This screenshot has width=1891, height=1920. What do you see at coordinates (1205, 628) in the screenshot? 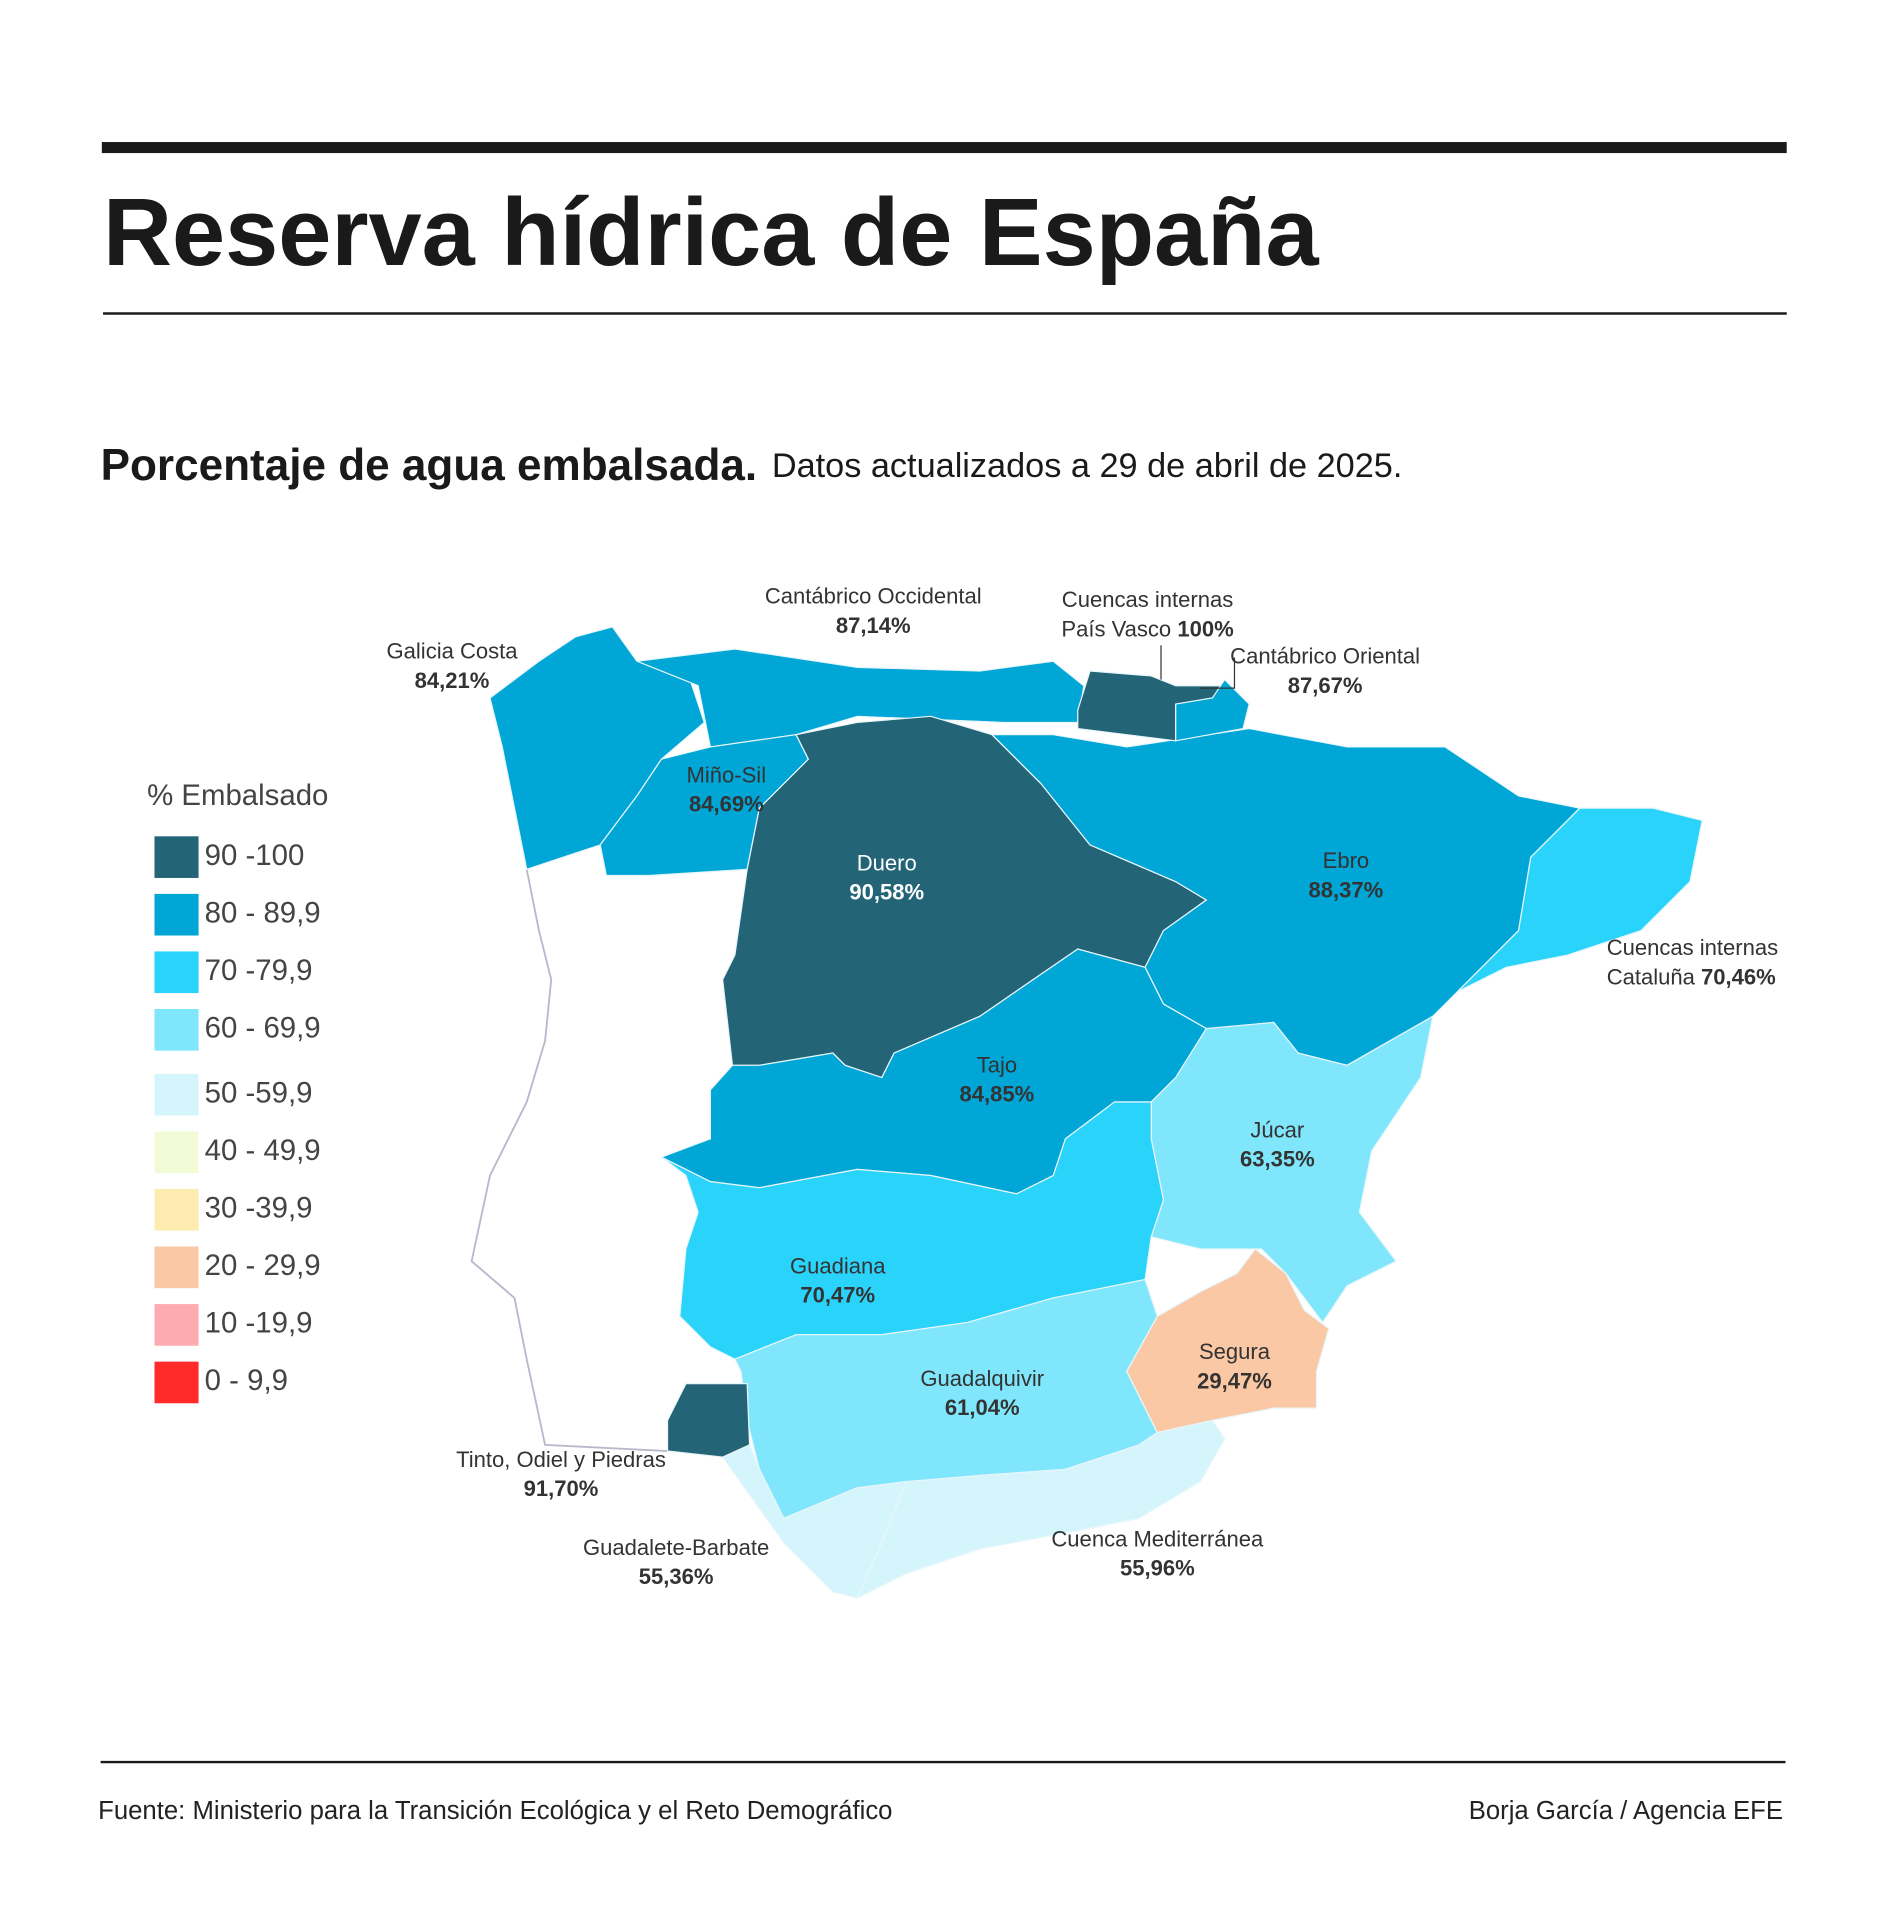
I see `region-value: 100%` at bounding box center [1205, 628].